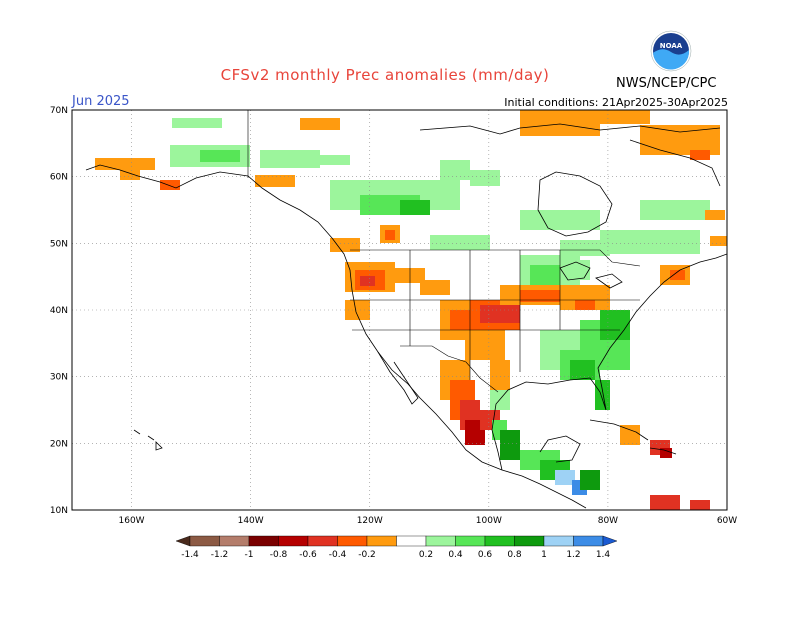  I want to click on colorbar-label: -1.4, so click(190, 555).